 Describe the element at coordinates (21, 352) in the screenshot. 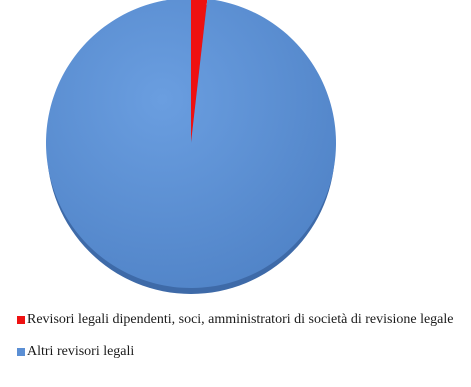

I see `legend-swatch-blue` at that location.